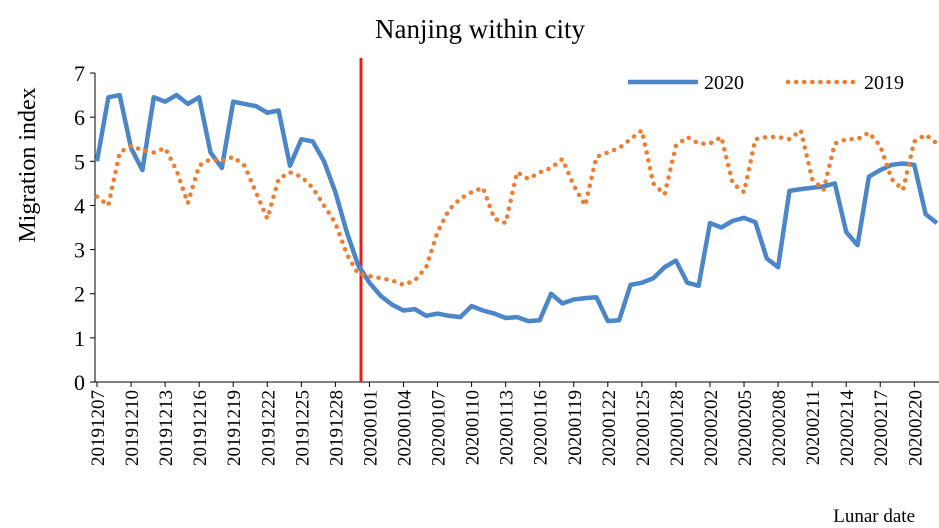 This screenshot has width=939, height=528. What do you see at coordinates (609, 428) in the screenshot?
I see `x-tick-label: 20200122` at bounding box center [609, 428].